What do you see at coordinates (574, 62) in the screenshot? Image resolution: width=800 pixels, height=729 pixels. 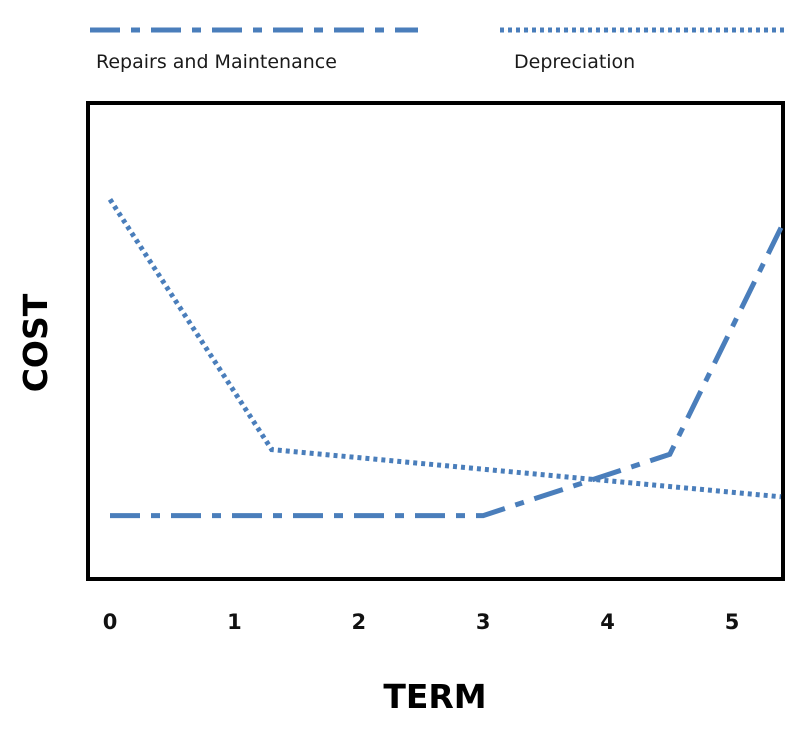 I see `legend-label-depreciation: Depreciation` at bounding box center [574, 62].